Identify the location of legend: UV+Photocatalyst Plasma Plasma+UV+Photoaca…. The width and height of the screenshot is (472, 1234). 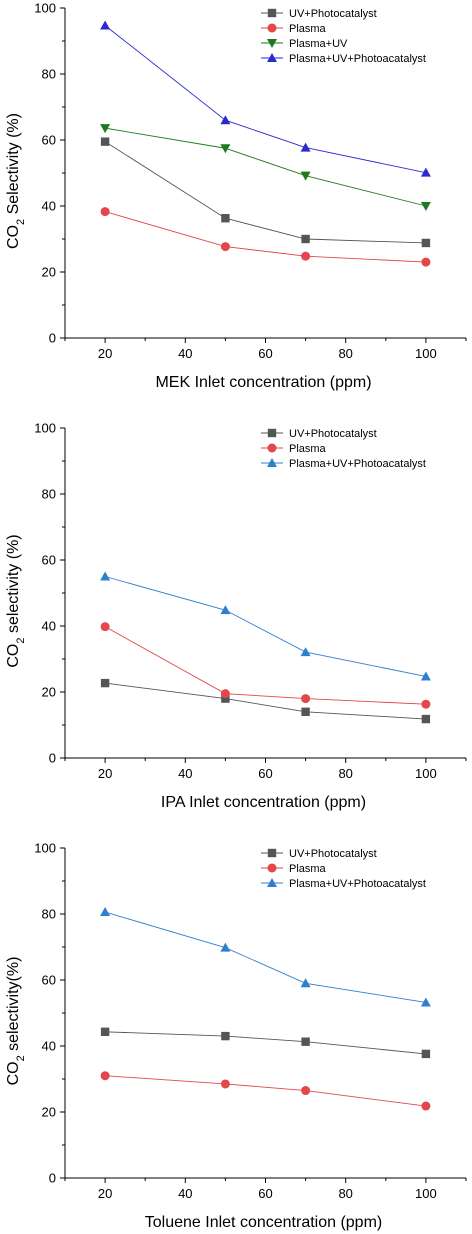
(343, 869).